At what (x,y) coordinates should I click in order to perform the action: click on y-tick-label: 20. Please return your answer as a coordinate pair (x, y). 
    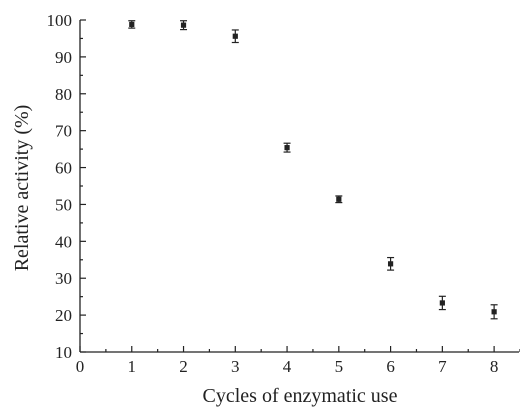
    Looking at the image, I should click on (63, 315).